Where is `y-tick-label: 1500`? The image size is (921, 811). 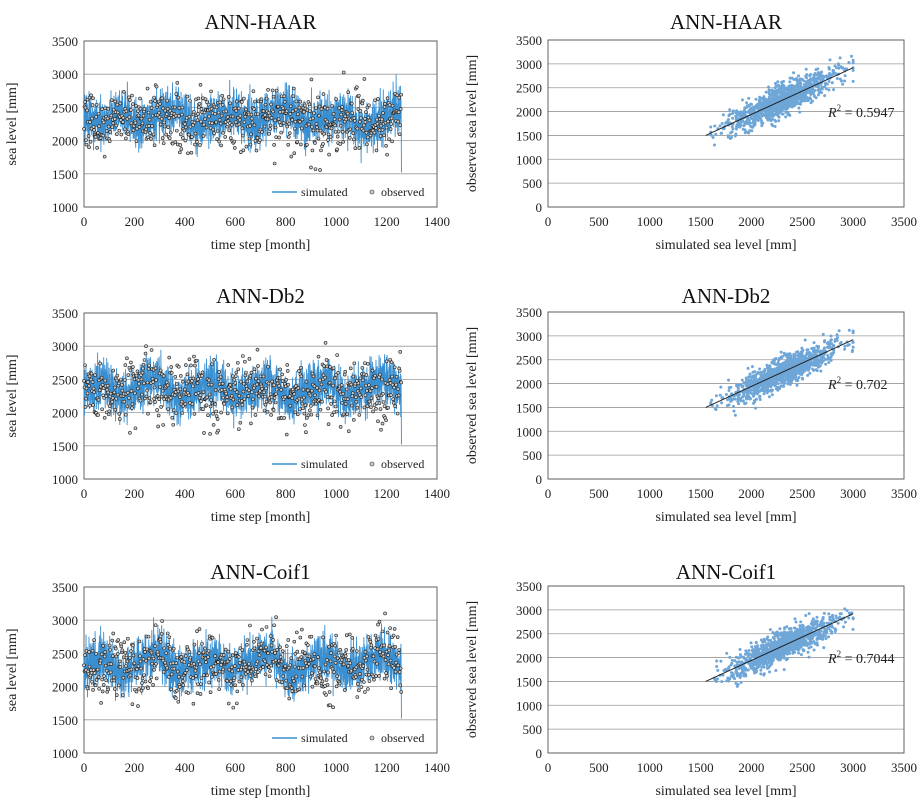 y-tick-label: 1500 is located at coordinates (529, 681).